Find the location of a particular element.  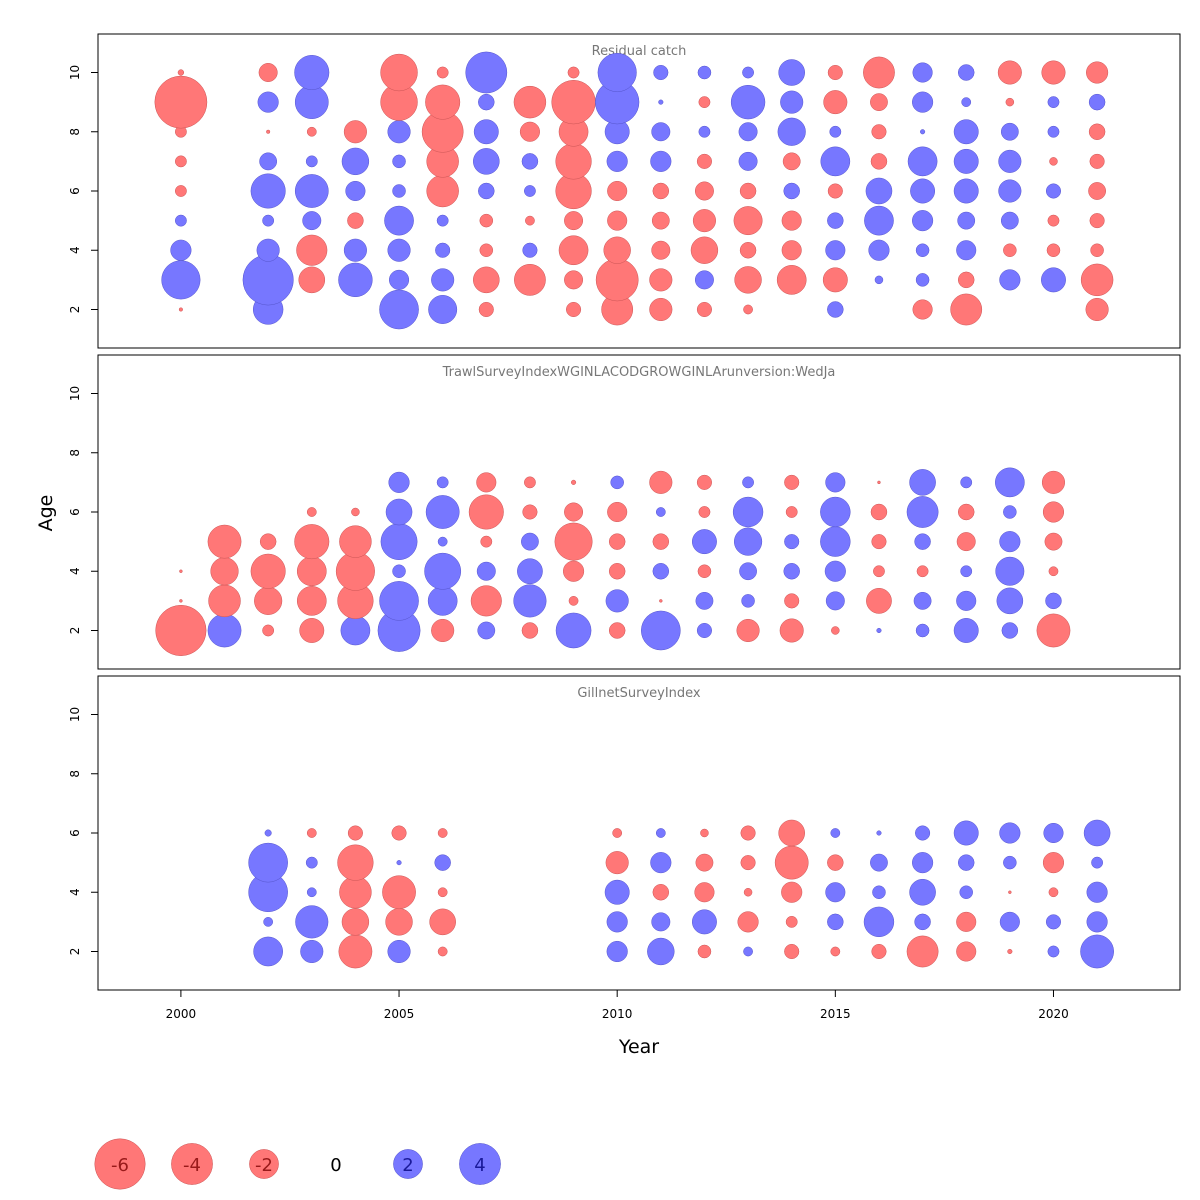

bubbles is located at coordinates (613, 561).